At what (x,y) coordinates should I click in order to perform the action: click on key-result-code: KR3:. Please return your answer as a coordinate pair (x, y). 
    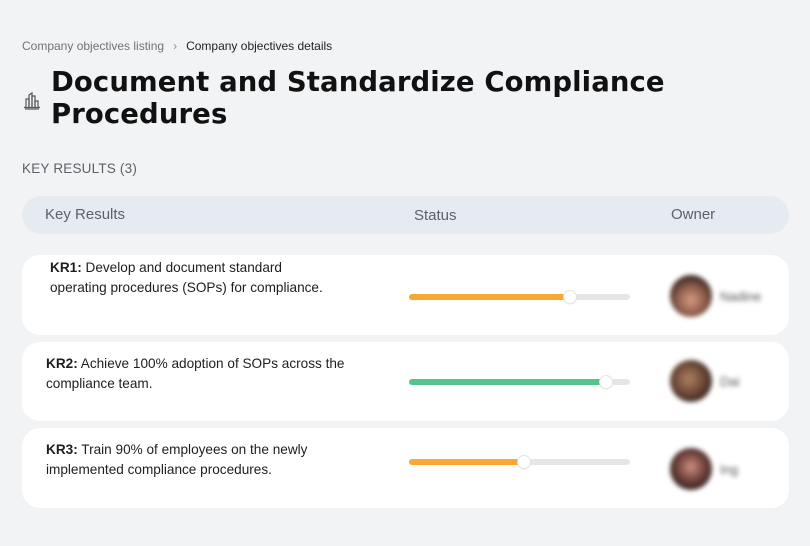
    Looking at the image, I should click on (62, 449).